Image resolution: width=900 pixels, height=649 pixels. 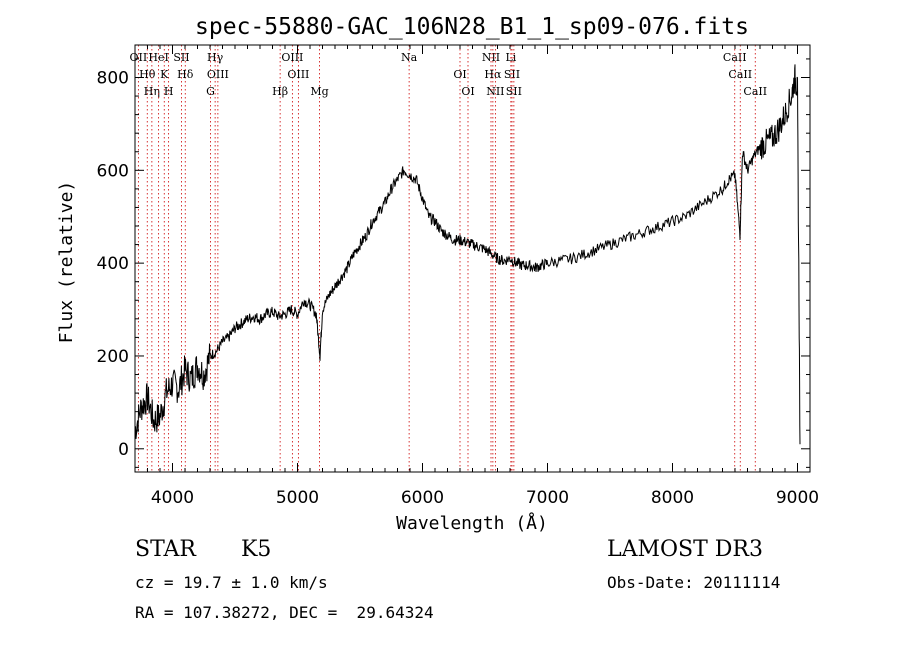 What do you see at coordinates (113, 171) in the screenshot?
I see `y-tick-label: 600` at bounding box center [113, 171].